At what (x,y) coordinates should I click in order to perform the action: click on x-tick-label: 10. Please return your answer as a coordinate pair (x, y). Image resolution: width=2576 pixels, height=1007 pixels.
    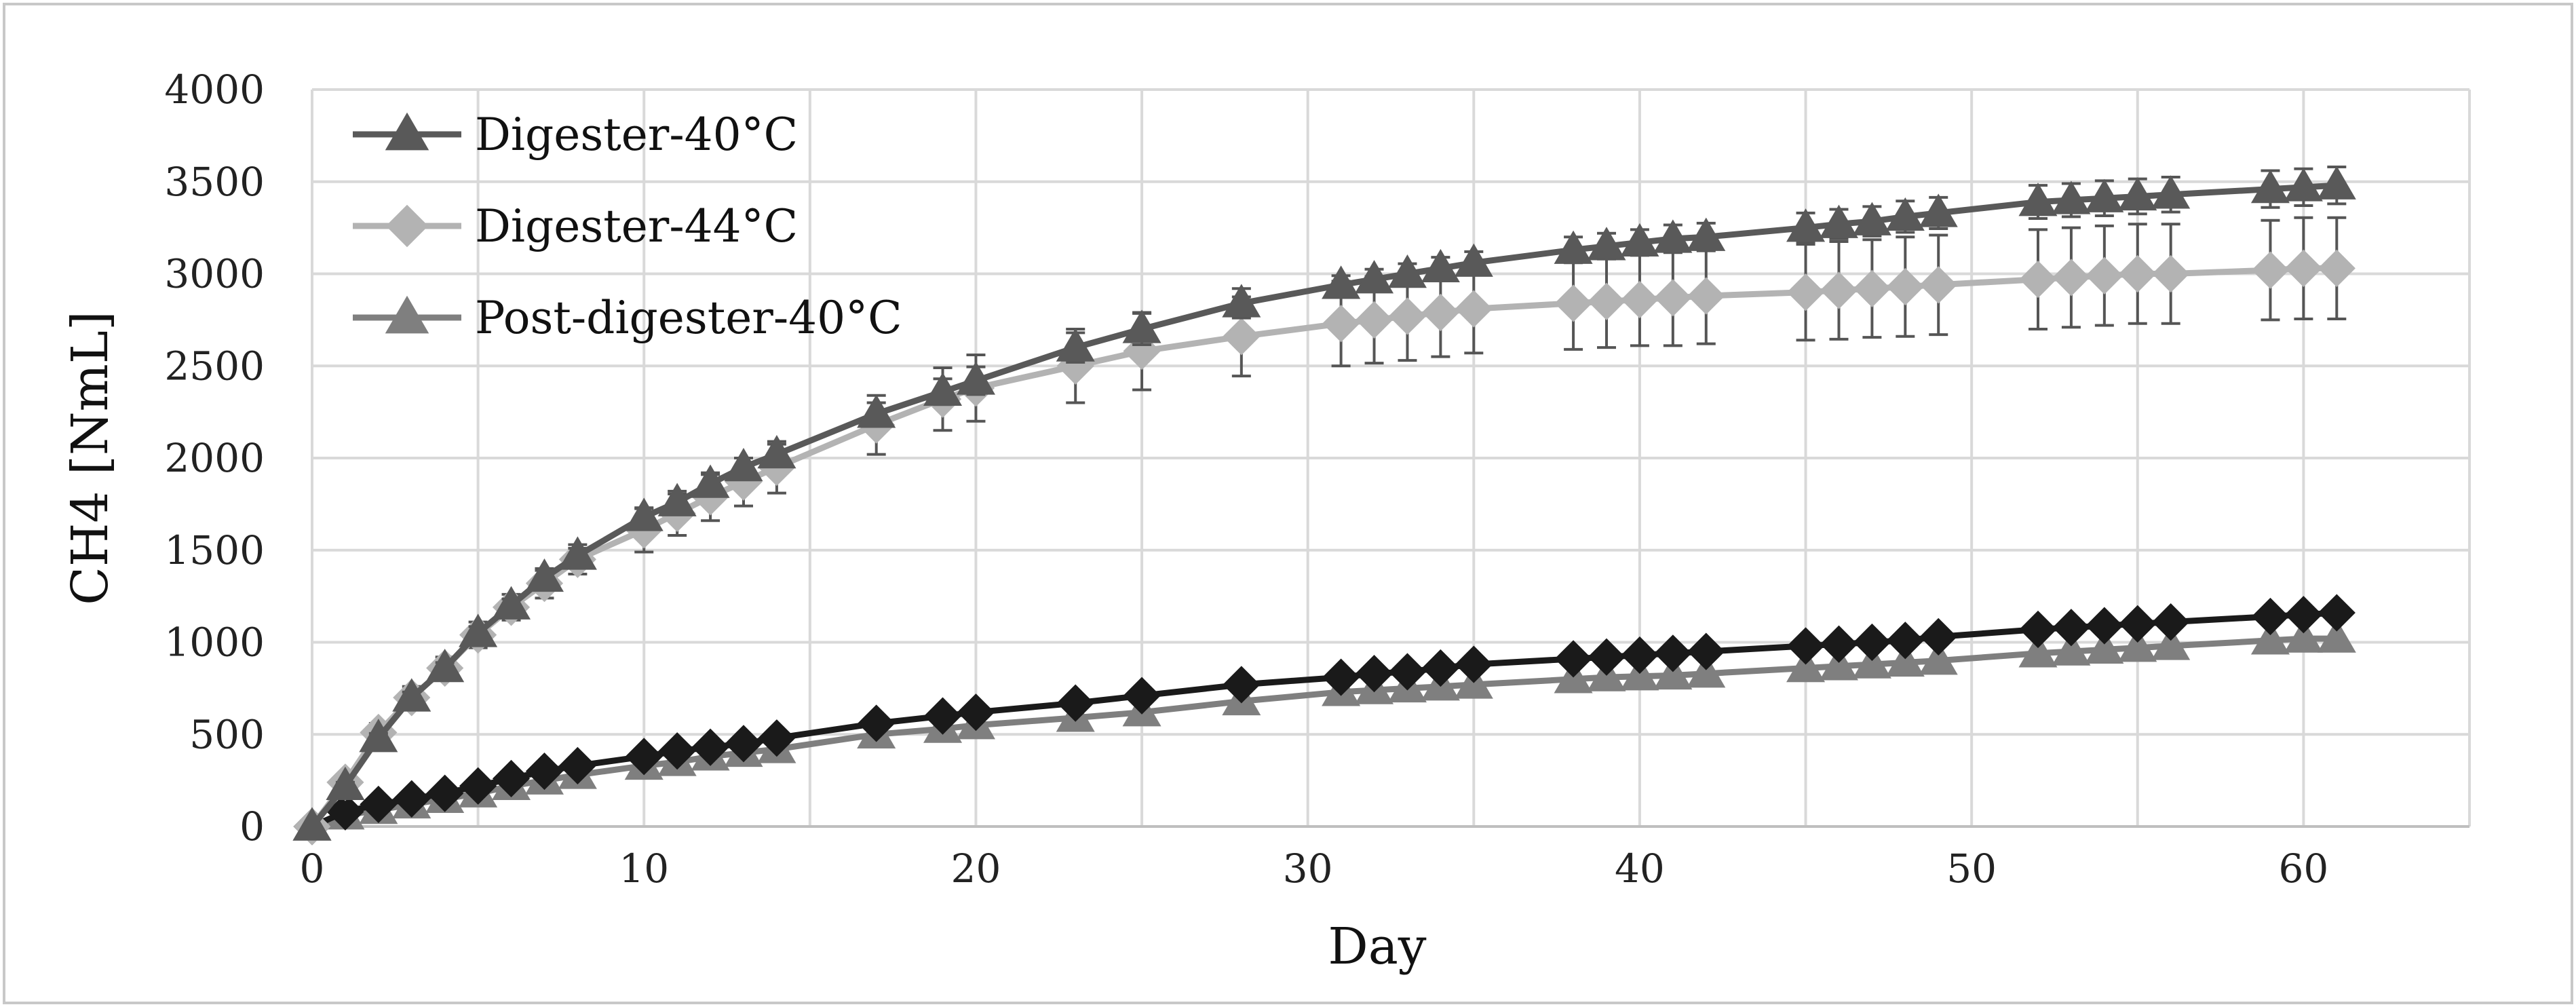
    Looking at the image, I should click on (644, 869).